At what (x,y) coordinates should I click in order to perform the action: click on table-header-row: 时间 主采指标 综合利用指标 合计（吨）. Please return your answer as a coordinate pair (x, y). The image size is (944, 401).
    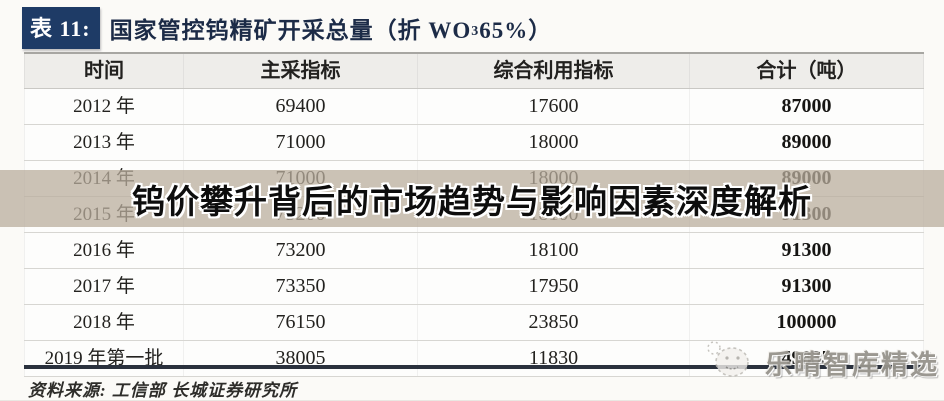
    Looking at the image, I should click on (474, 70).